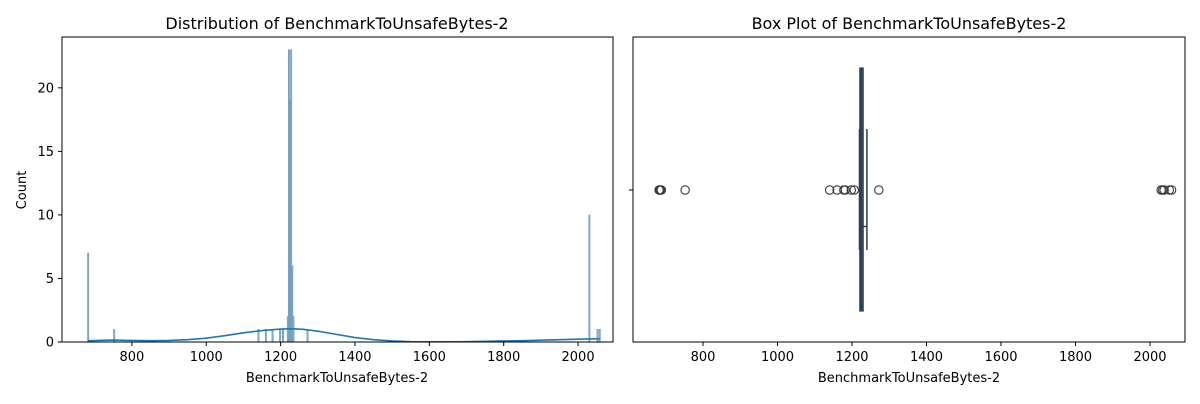  What do you see at coordinates (45, 215) in the screenshot?
I see `y-tick-label: 10` at bounding box center [45, 215].